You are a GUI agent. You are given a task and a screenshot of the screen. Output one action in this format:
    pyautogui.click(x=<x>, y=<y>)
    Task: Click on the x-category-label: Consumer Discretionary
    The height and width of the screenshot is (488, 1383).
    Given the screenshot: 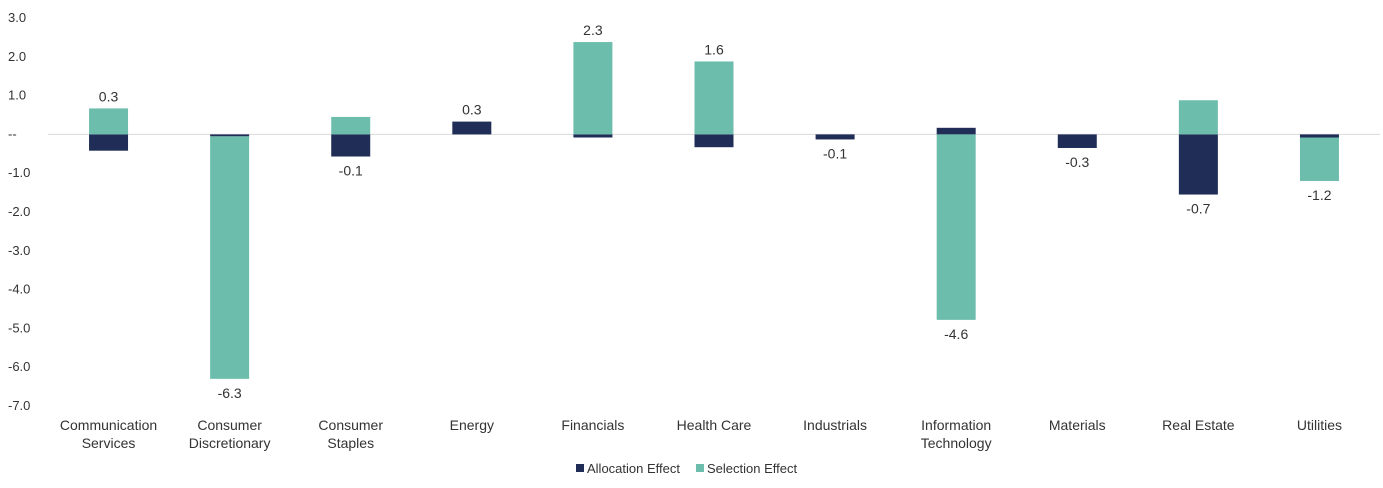 What is the action you would take?
    pyautogui.click(x=230, y=434)
    